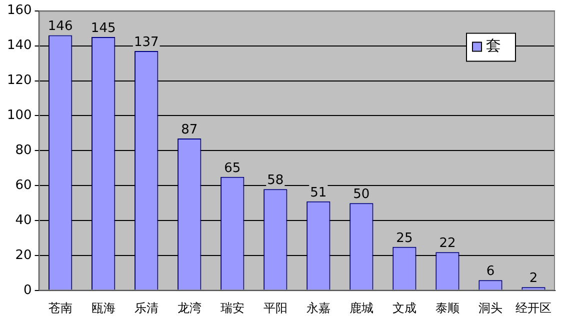 Image resolution: width=563 pixels, height=321 pixels. I want to click on x-tick-label: 永嘉, so click(318, 307).